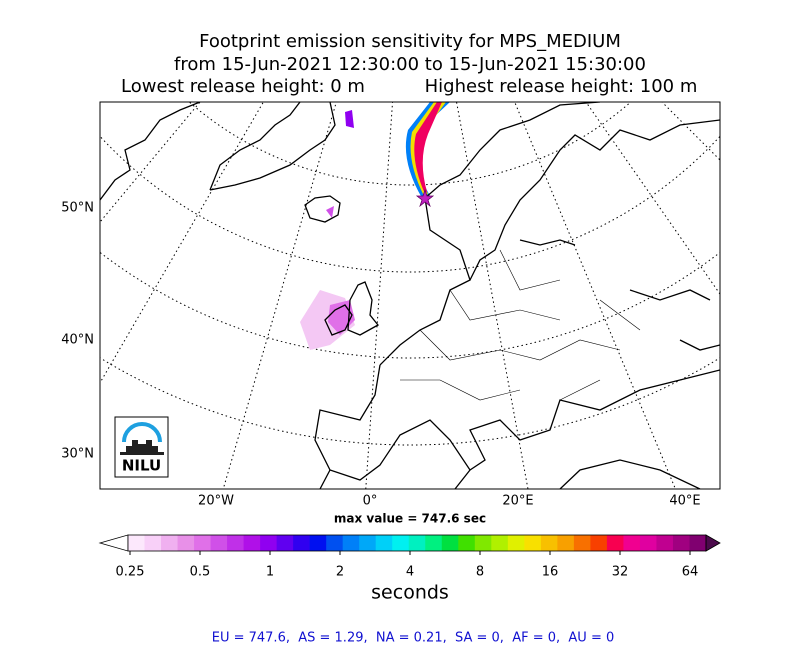  What do you see at coordinates (425, 198) in the screenshot?
I see `release-site` at bounding box center [425, 198].